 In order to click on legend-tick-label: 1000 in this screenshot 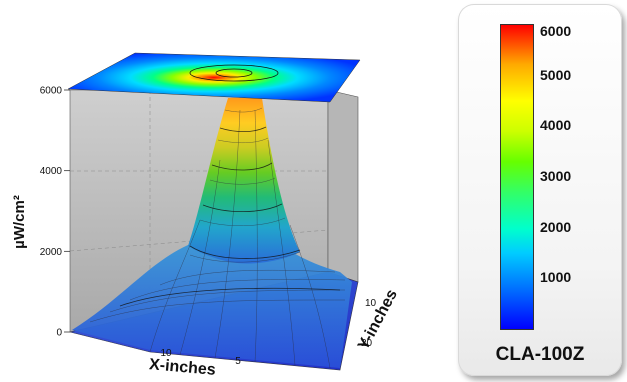, I will do `click(556, 277)`.